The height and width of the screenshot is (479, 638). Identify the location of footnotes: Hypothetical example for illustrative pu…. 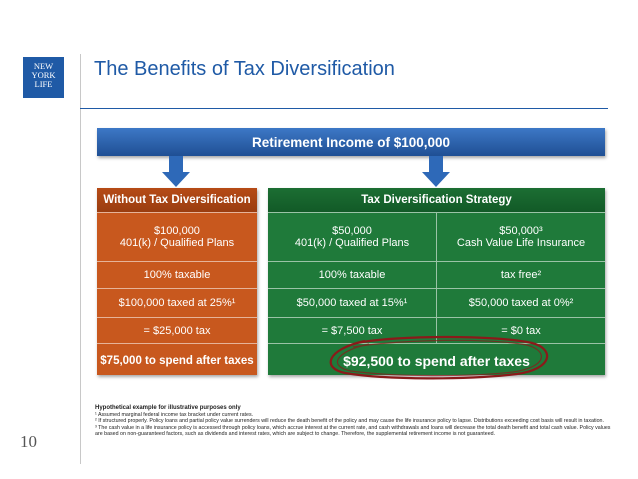
(355, 421).